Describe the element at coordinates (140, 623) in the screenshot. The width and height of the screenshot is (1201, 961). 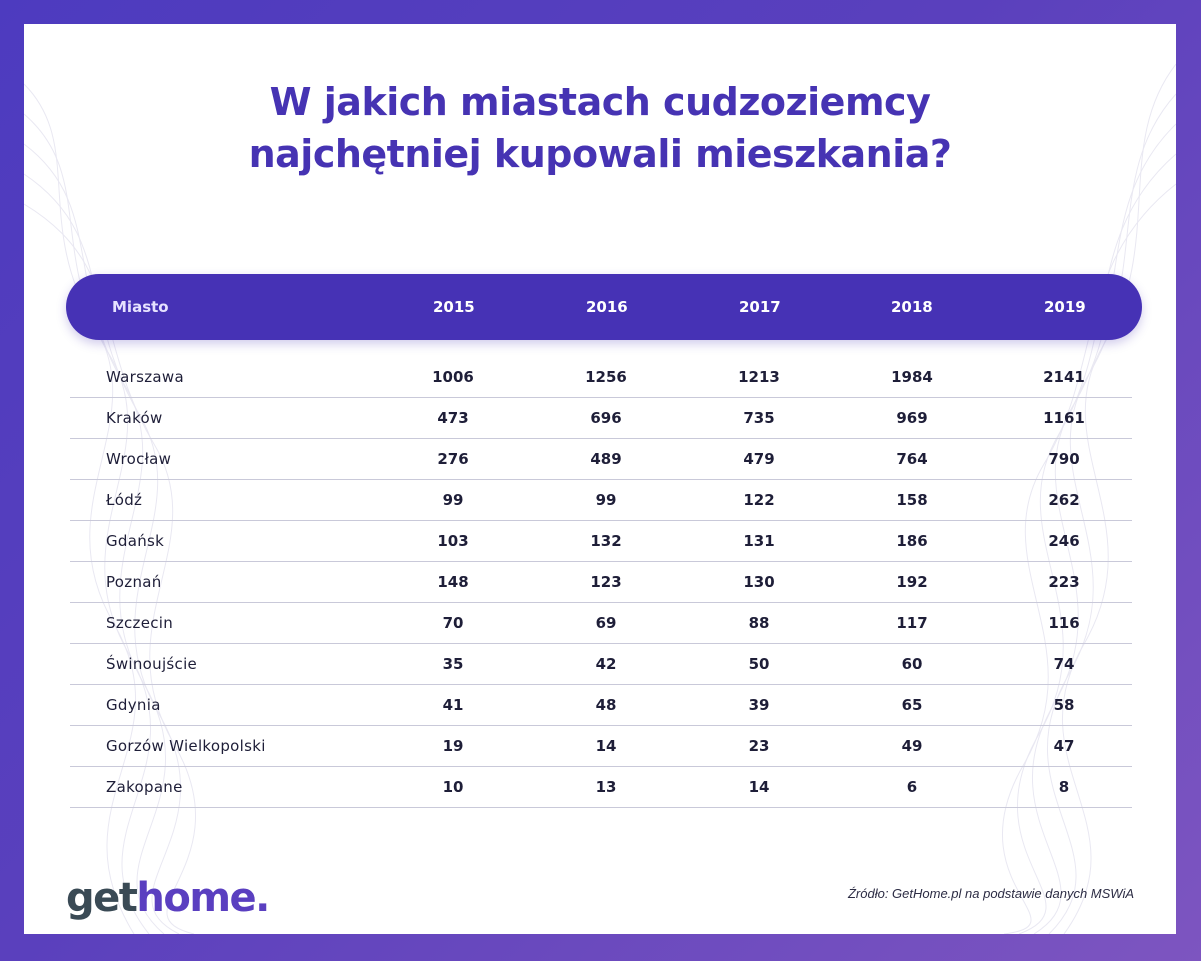
I see `city-name: Szczecin` at that location.